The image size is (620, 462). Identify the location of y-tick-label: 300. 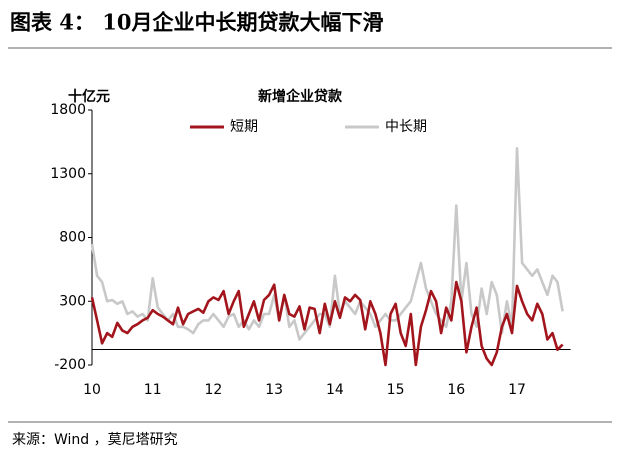
(72, 301).